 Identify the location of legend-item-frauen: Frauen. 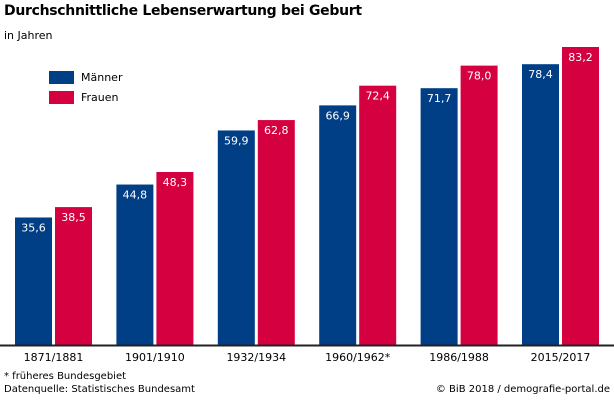
(85, 97).